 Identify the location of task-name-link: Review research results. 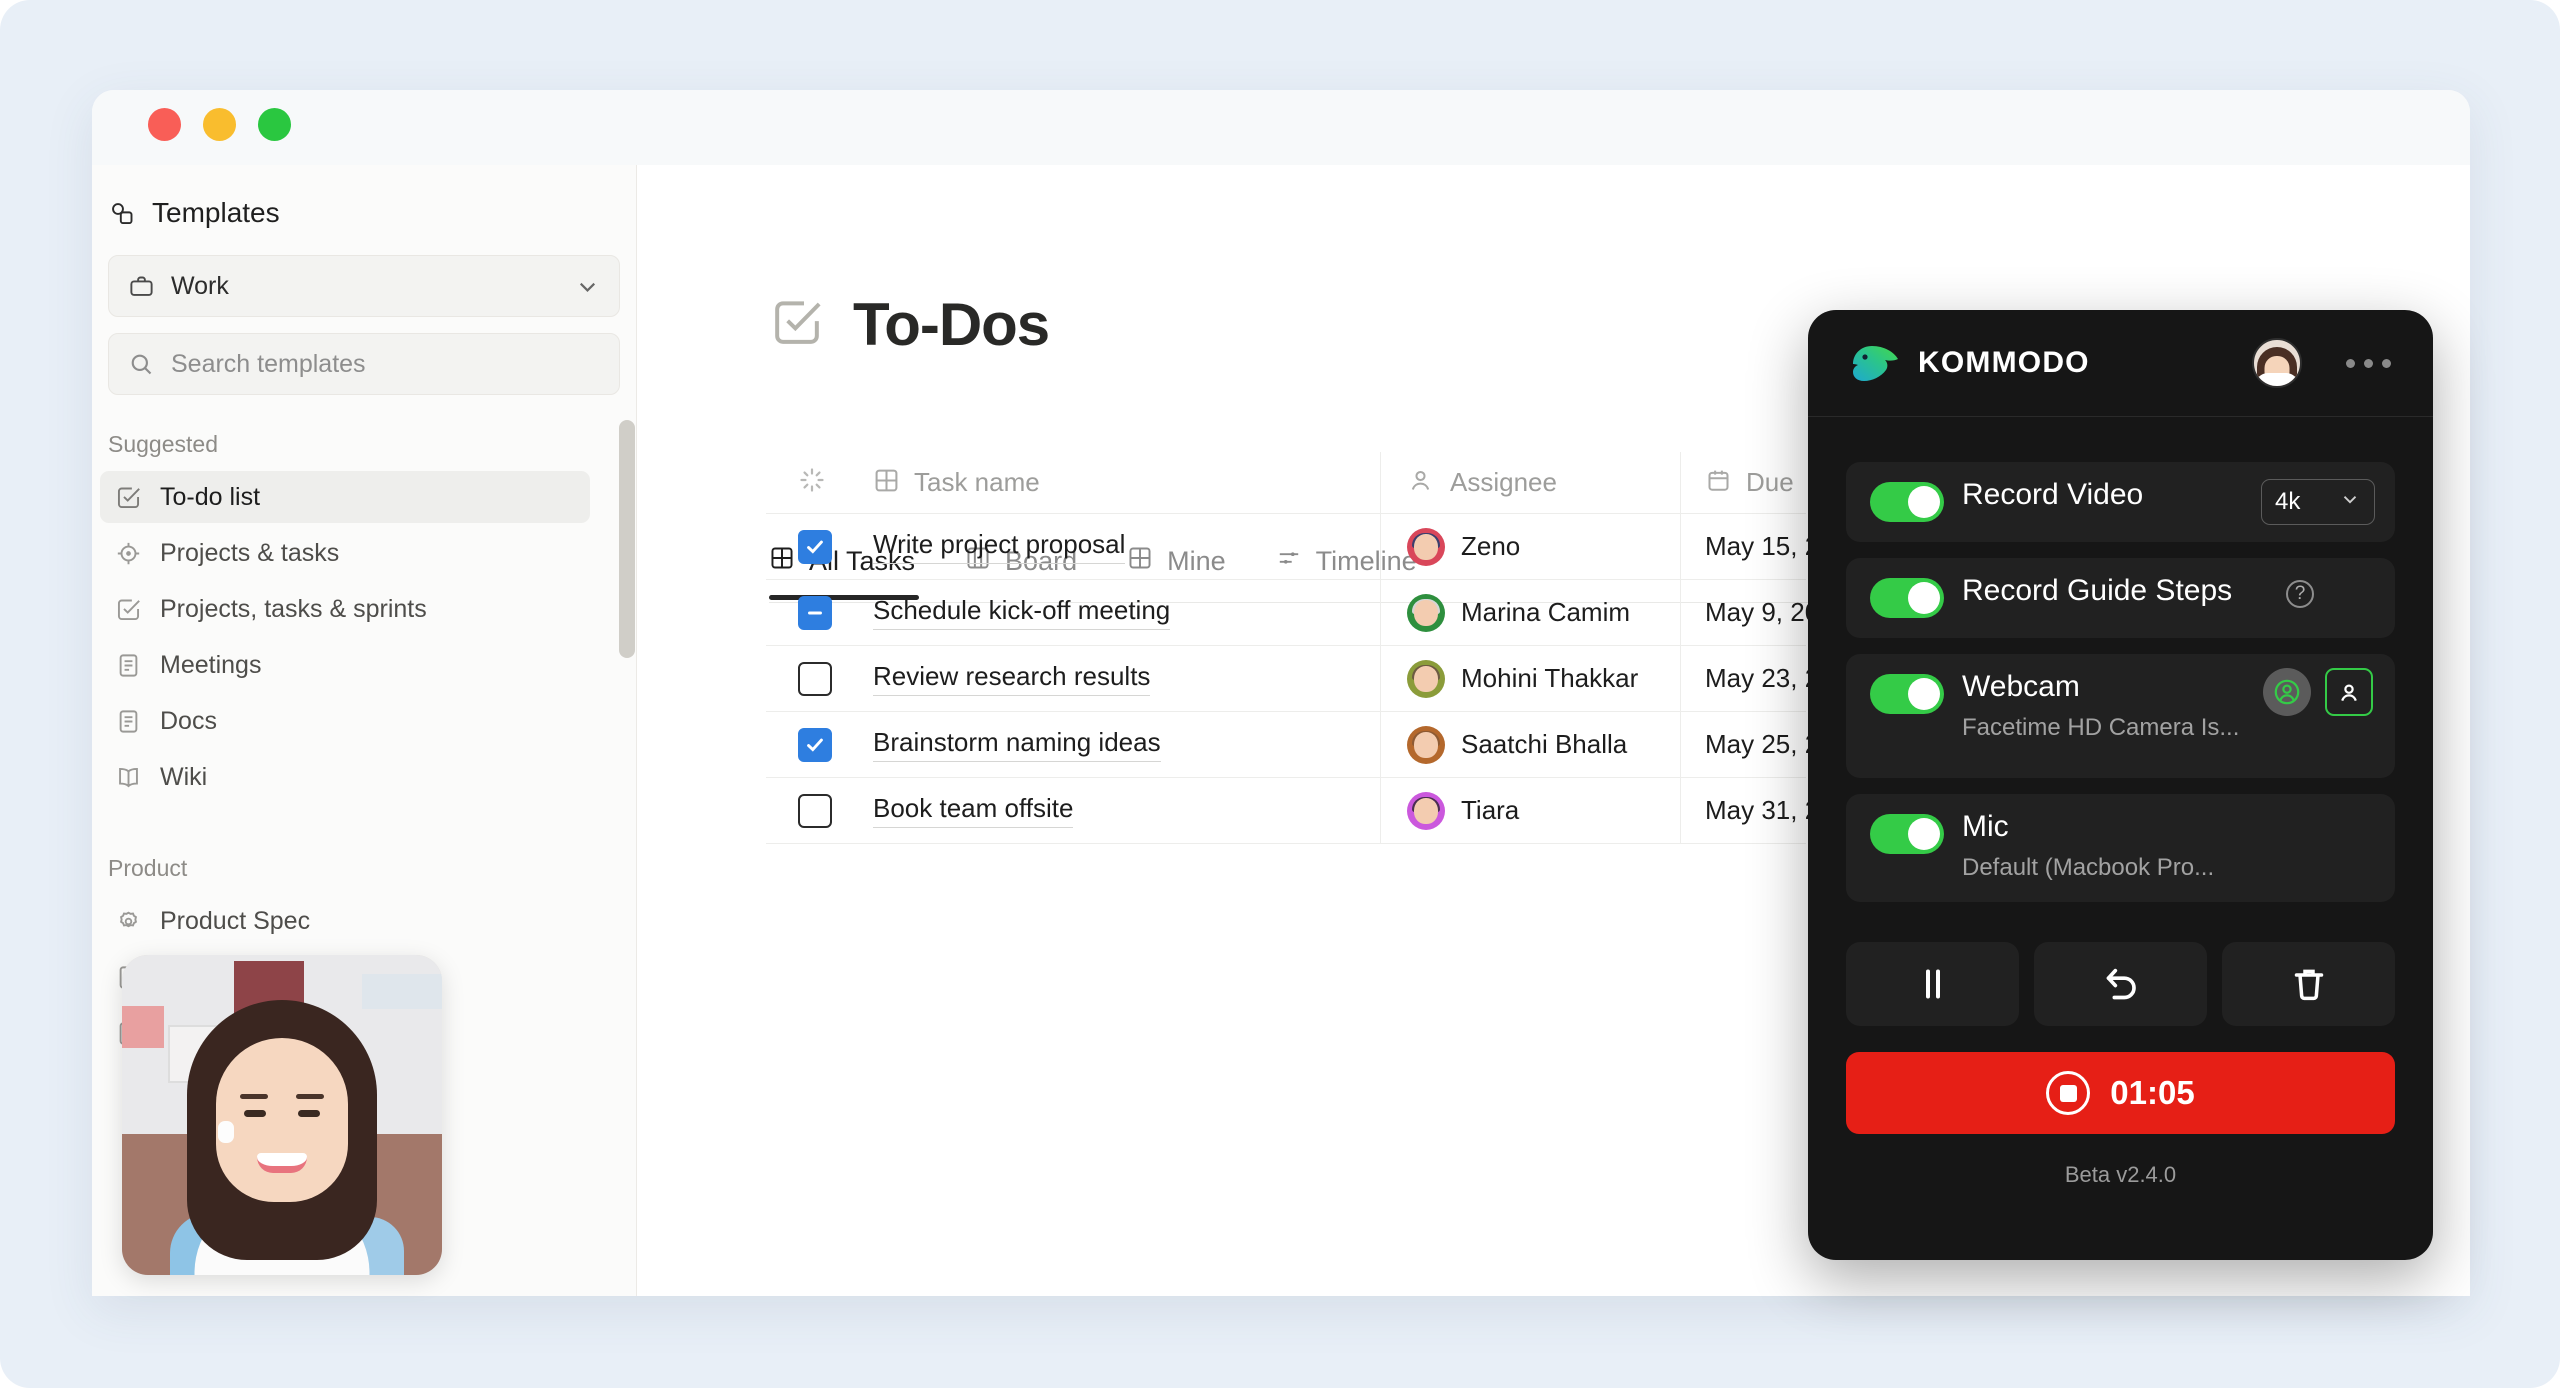
(1012, 678).